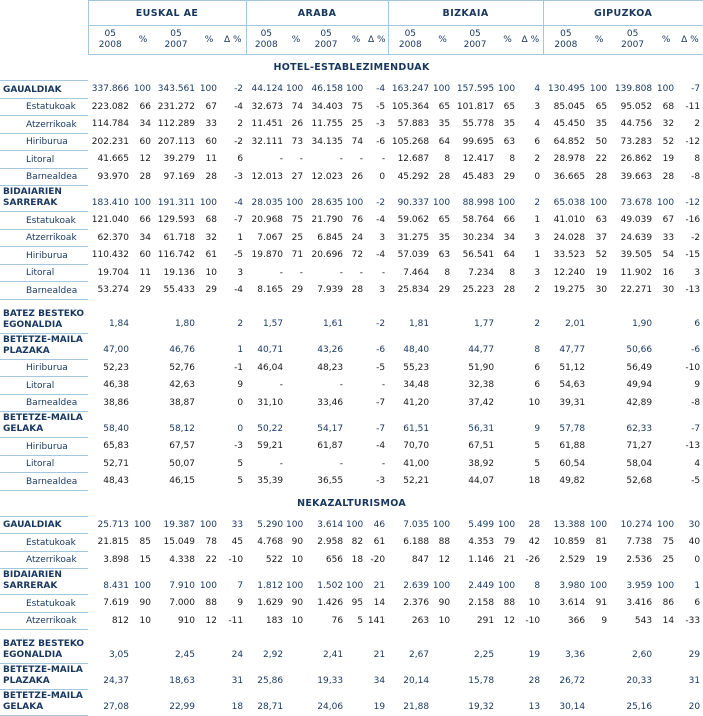 This screenshot has height=716, width=703. I want to click on cell: 2,60, so click(642, 654).